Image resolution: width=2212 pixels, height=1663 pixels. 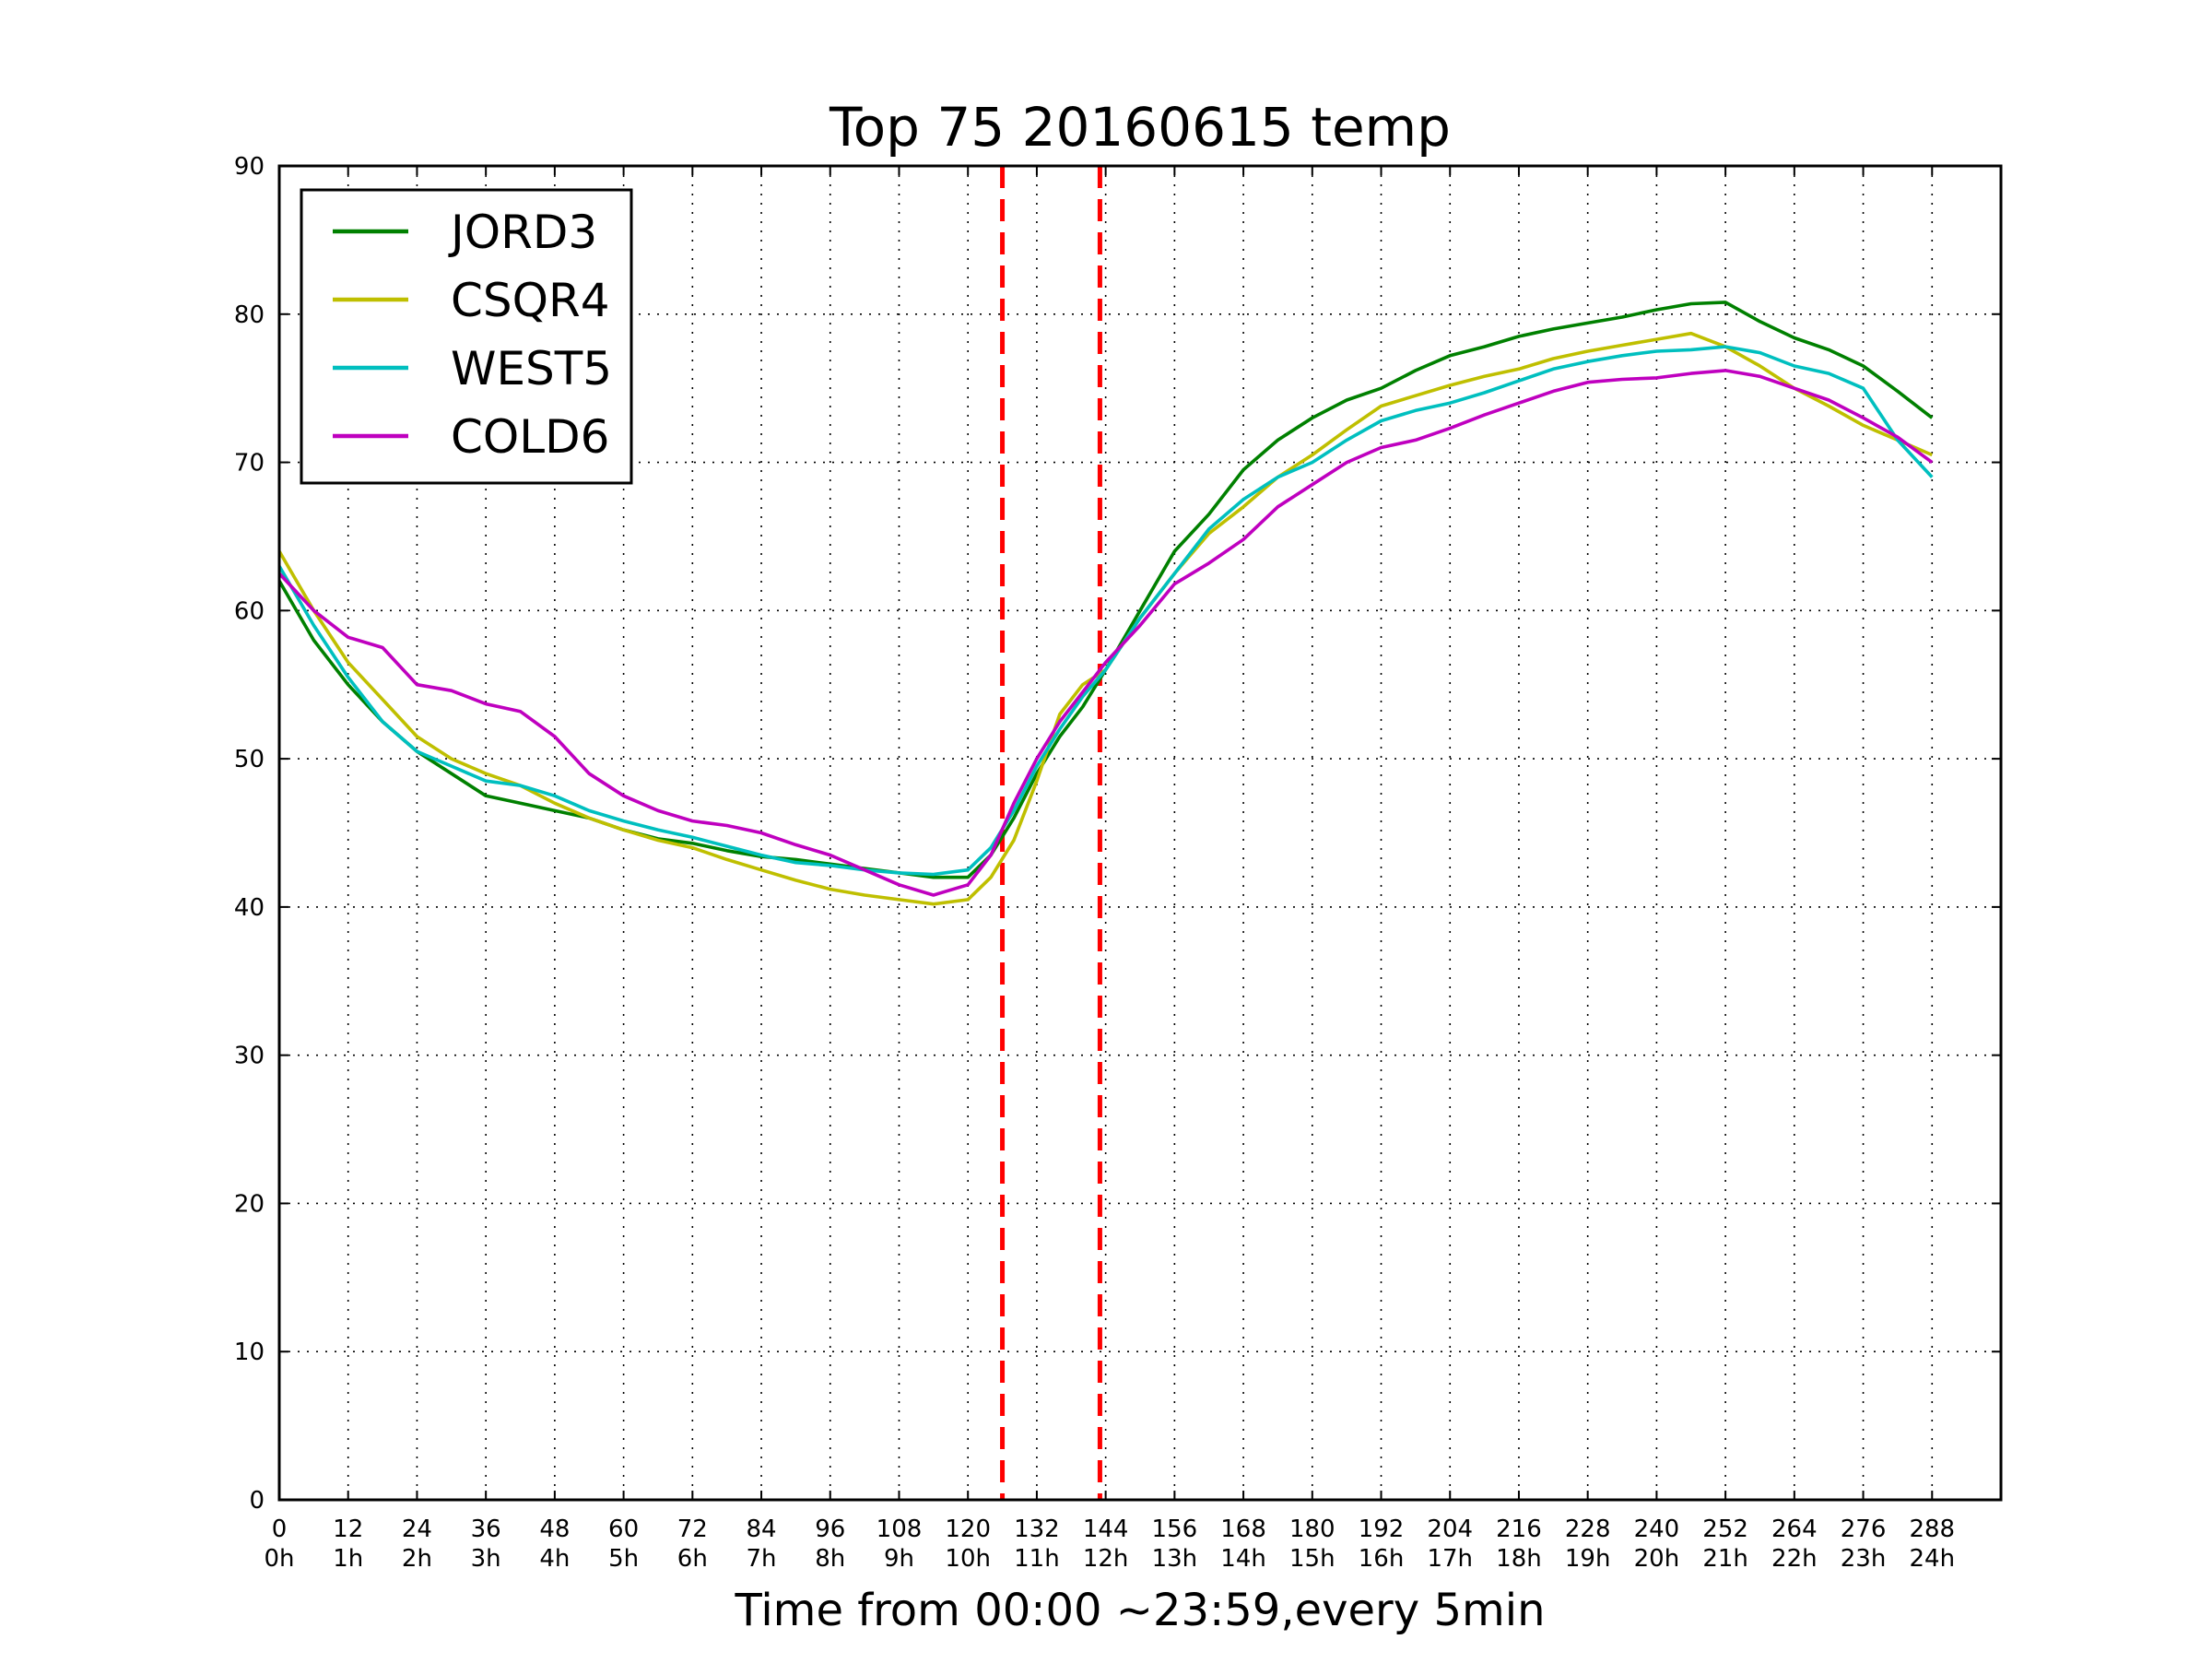 I want to click on x-tick-sublabel: 14h, so click(x=1243, y=1559).